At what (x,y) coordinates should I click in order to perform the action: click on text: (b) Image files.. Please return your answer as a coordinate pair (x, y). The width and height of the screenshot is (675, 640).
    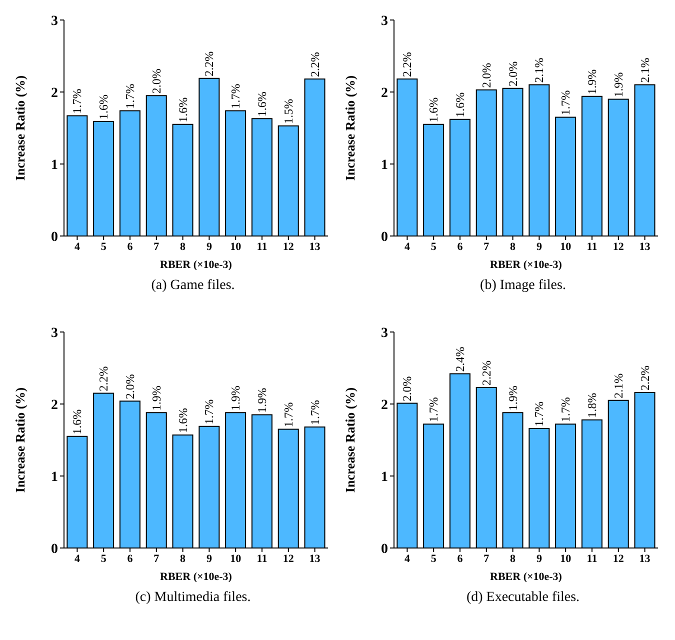
    Looking at the image, I should click on (523, 286).